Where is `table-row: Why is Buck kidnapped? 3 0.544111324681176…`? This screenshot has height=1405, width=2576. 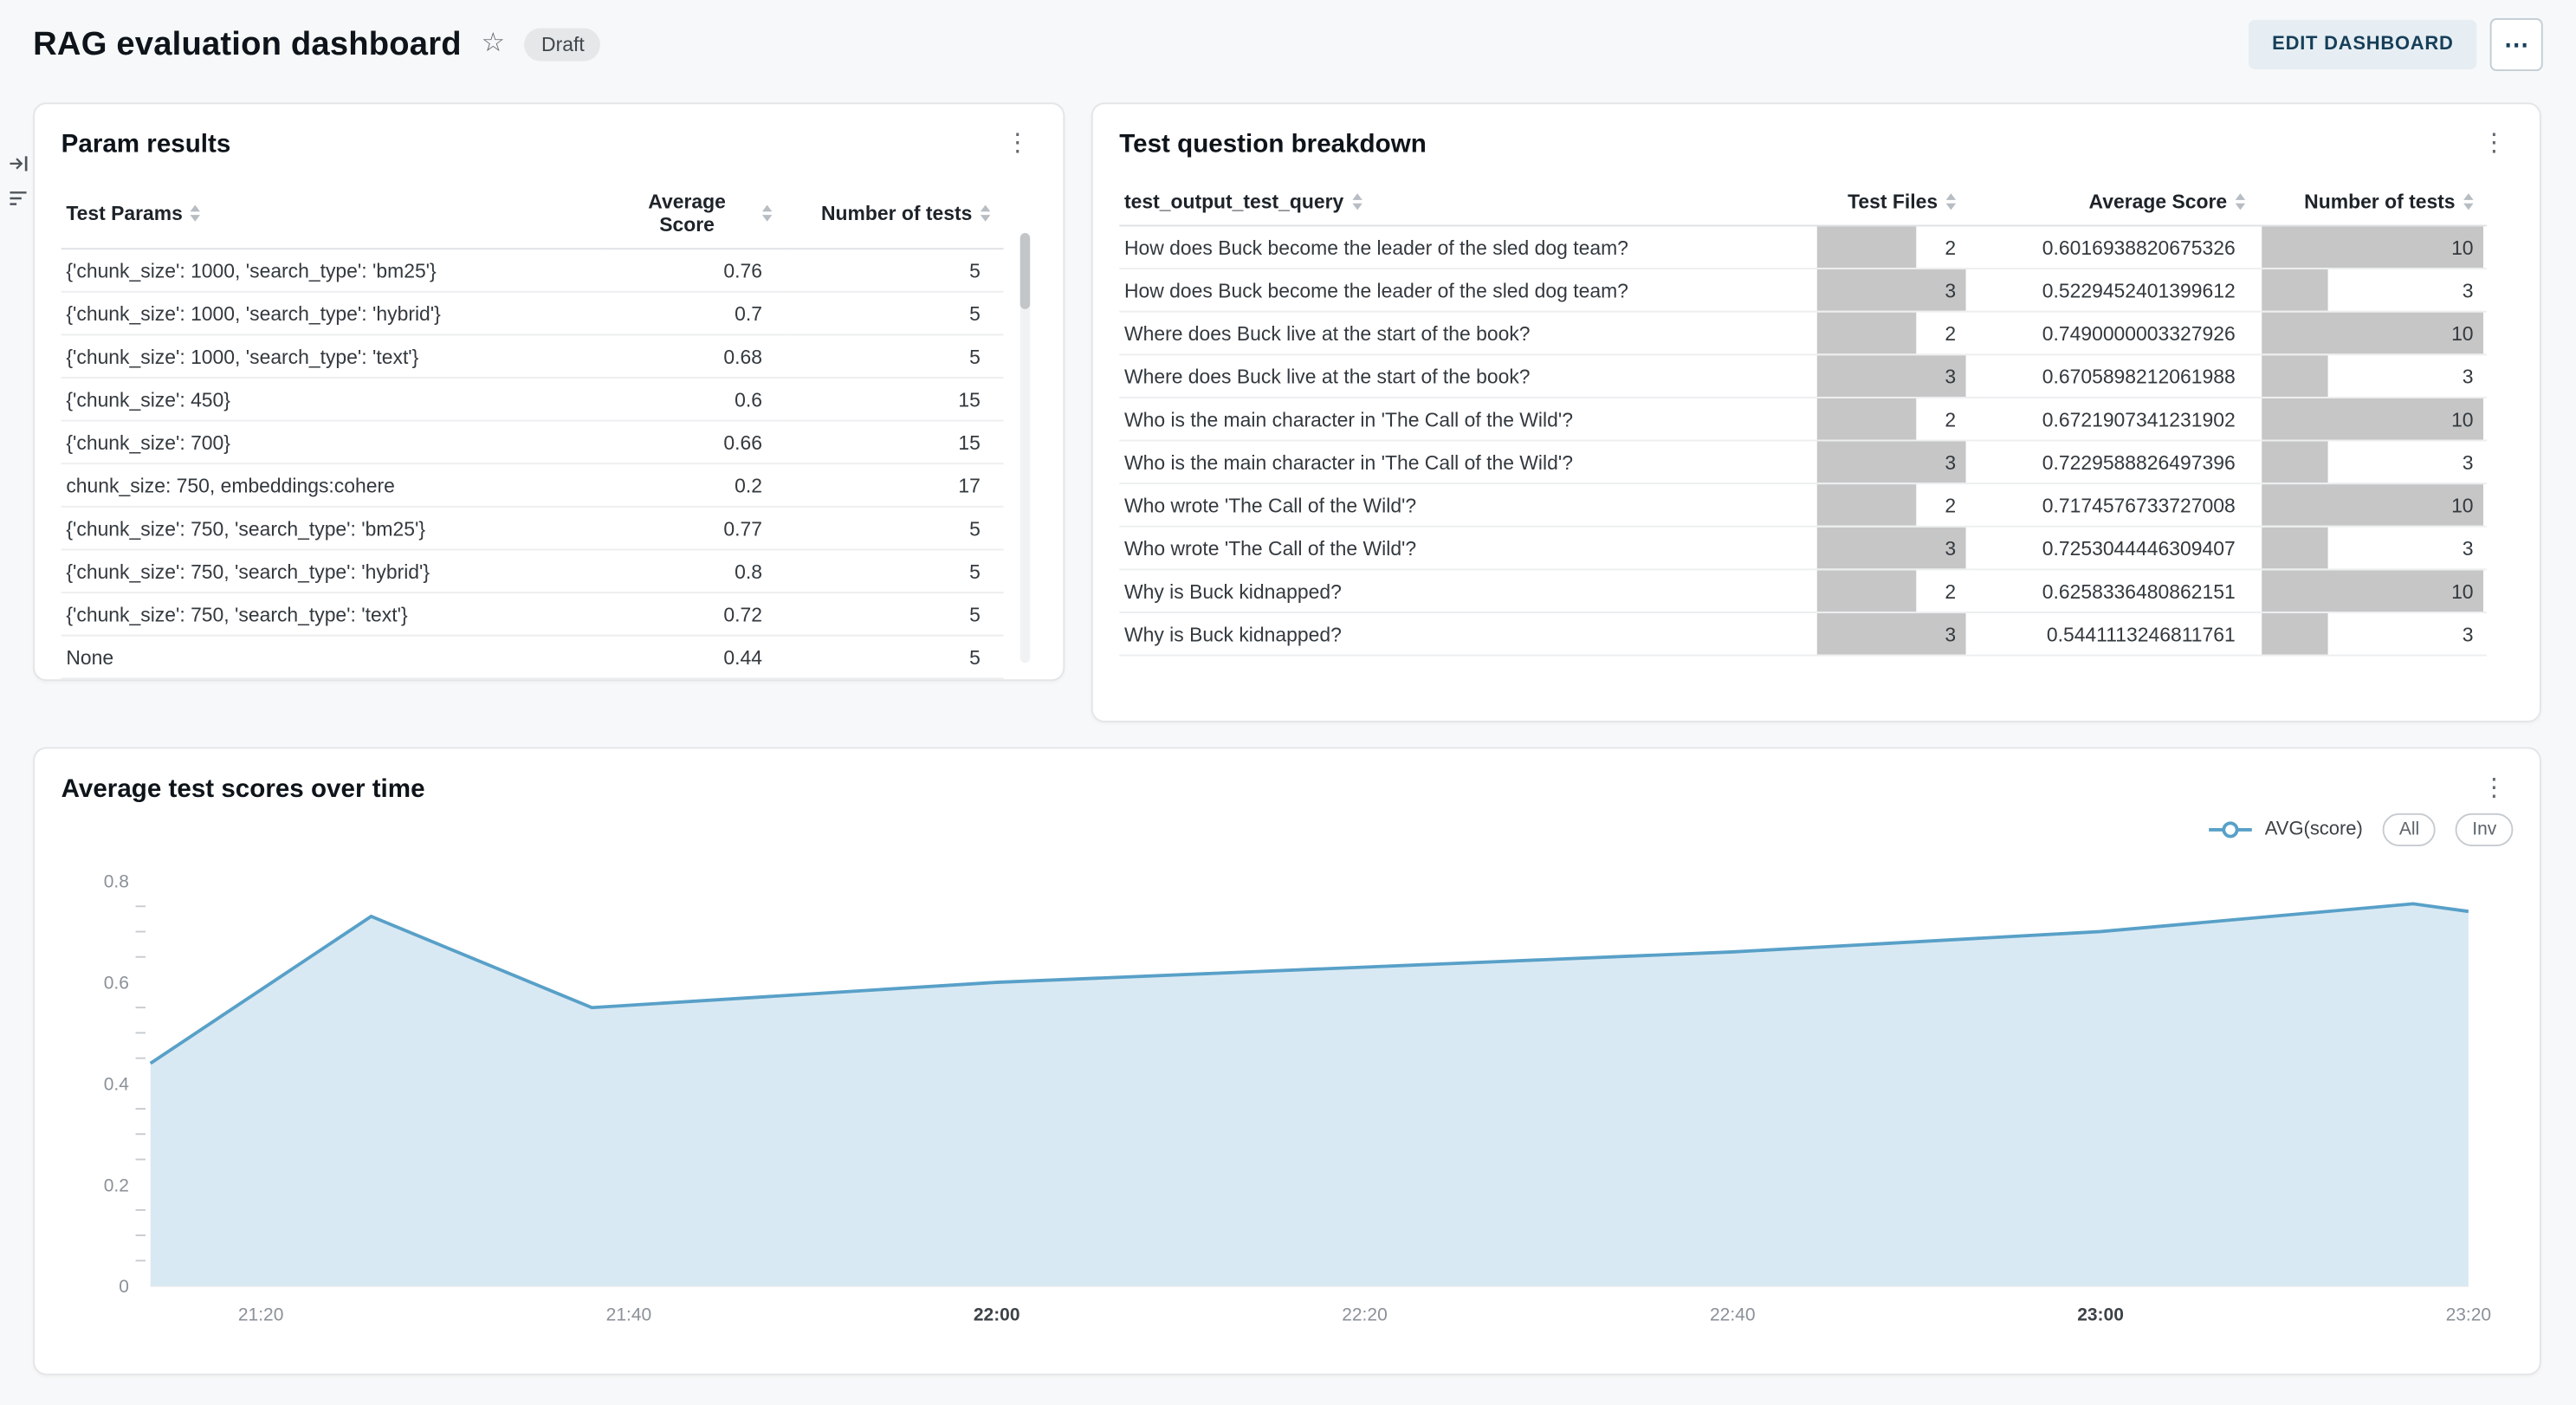
table-row: Why is Buck kidnapped? 3 0.544111324681176… is located at coordinates (1803, 634).